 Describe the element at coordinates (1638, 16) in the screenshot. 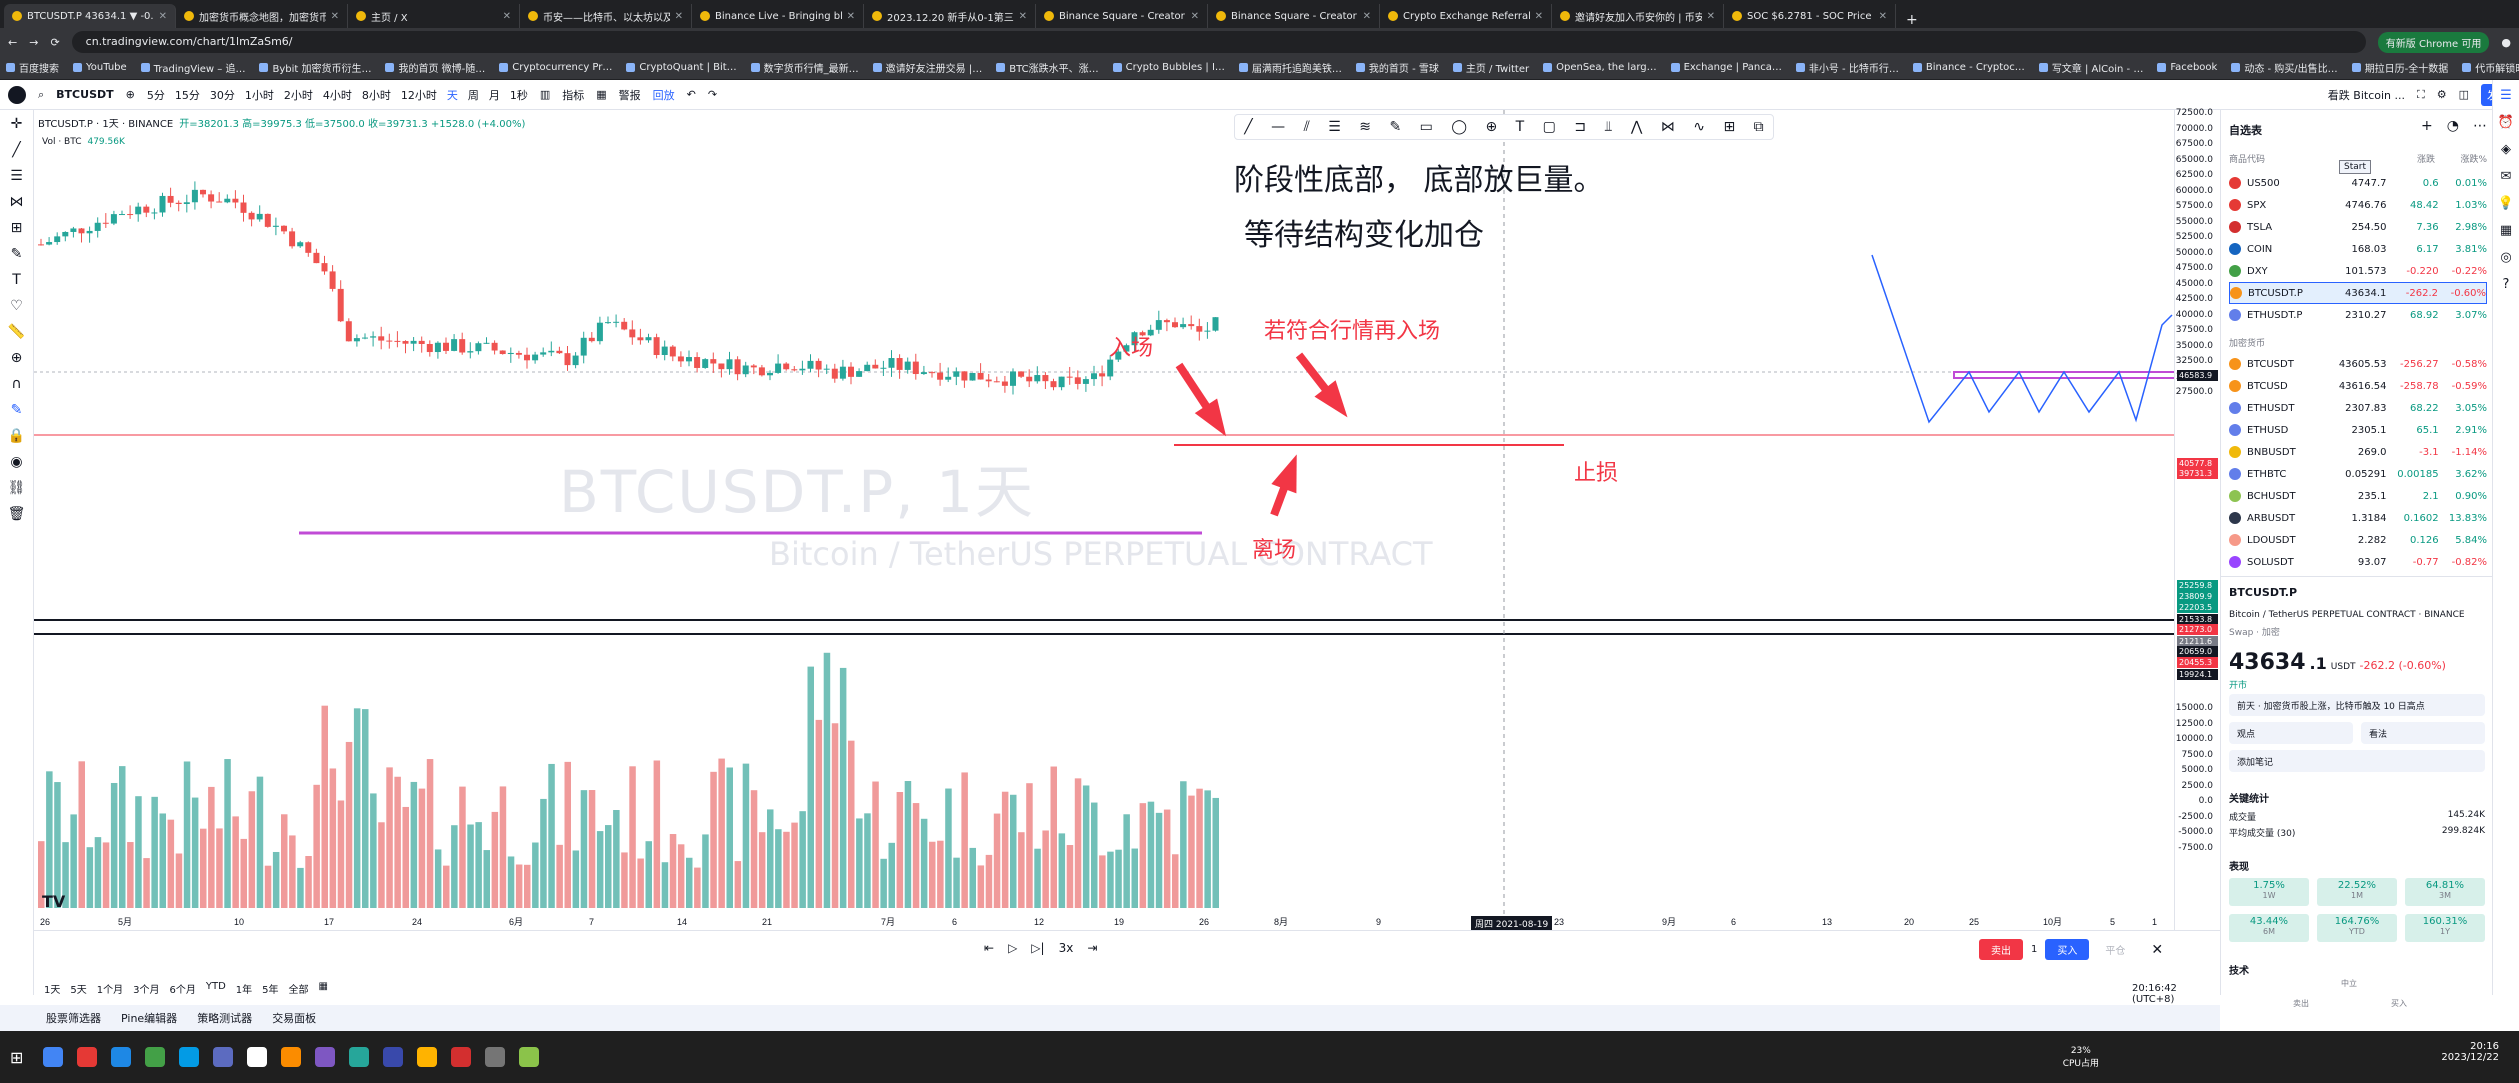

I see `browser-tab: 邀请好友加入币安你的 | 币安收 ✕` at that location.